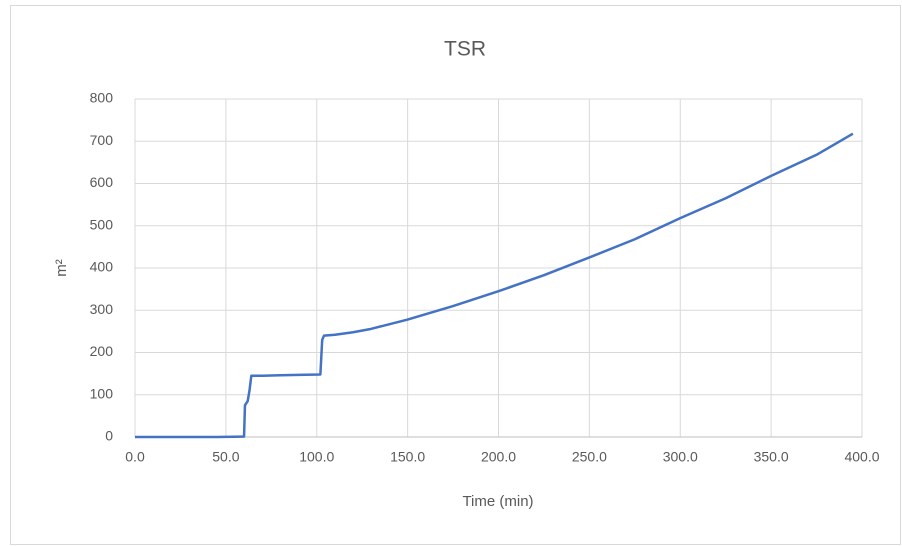 The height and width of the screenshot is (546, 902). Describe the element at coordinates (102, 182) in the screenshot. I see `y-tick-label: 600` at that location.